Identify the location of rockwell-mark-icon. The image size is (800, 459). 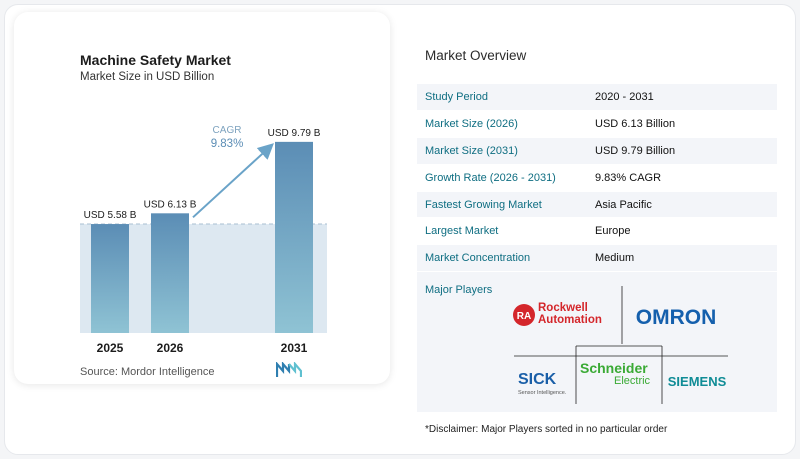
(524, 315).